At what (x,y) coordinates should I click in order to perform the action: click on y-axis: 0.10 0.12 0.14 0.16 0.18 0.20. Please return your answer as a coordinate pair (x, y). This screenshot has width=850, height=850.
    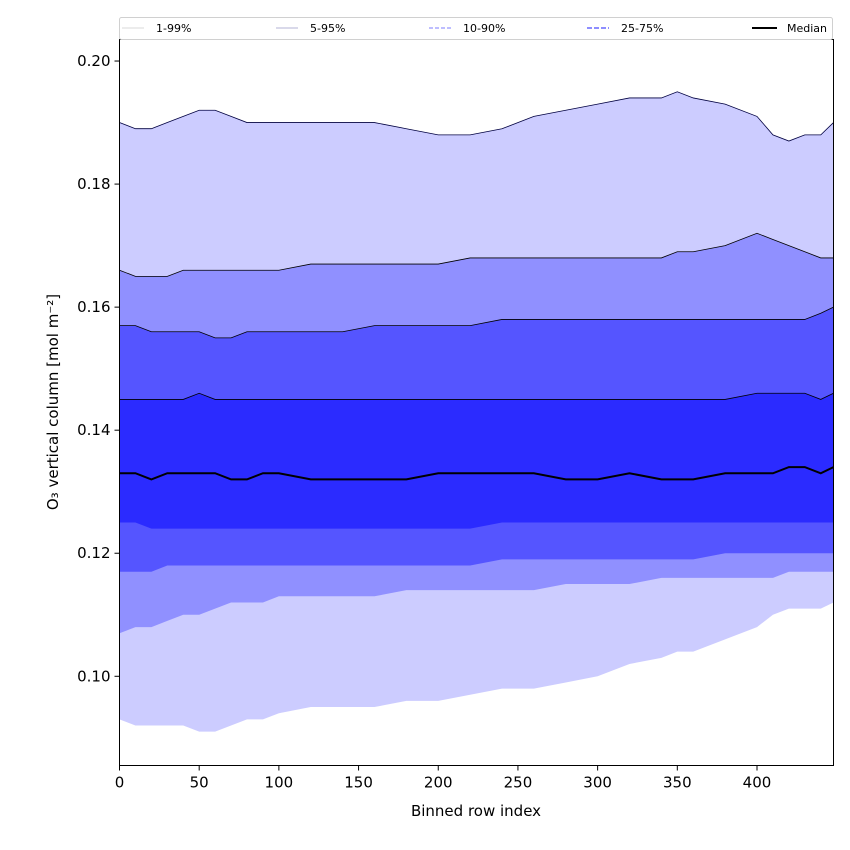
    Looking at the image, I should click on (98, 368).